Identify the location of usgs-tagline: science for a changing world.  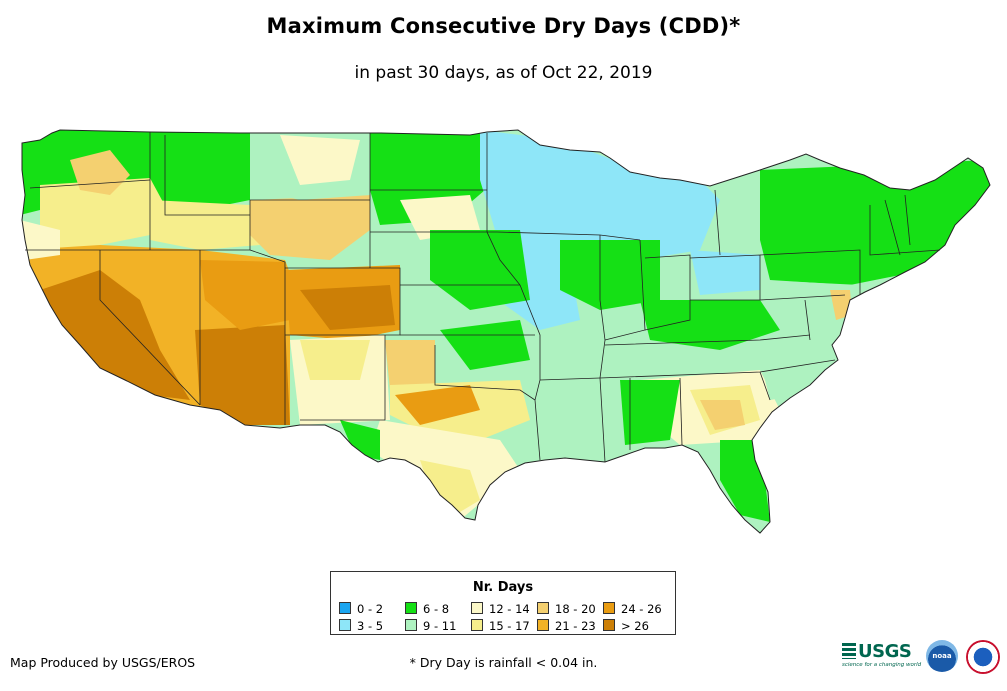
(882, 665).